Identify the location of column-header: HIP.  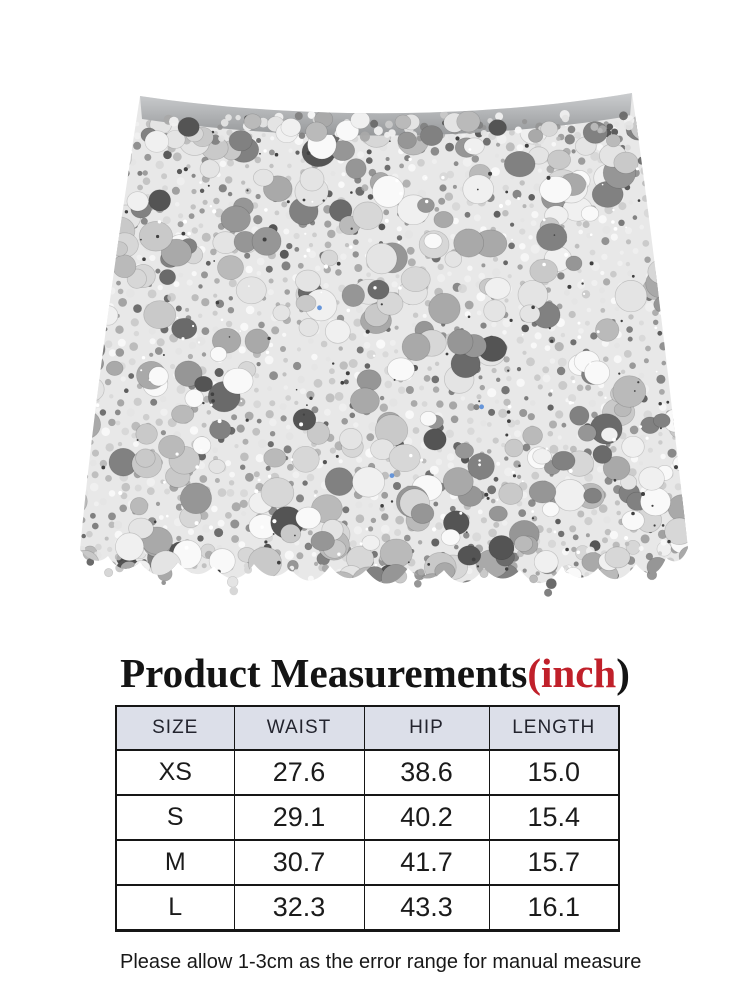
(426, 728).